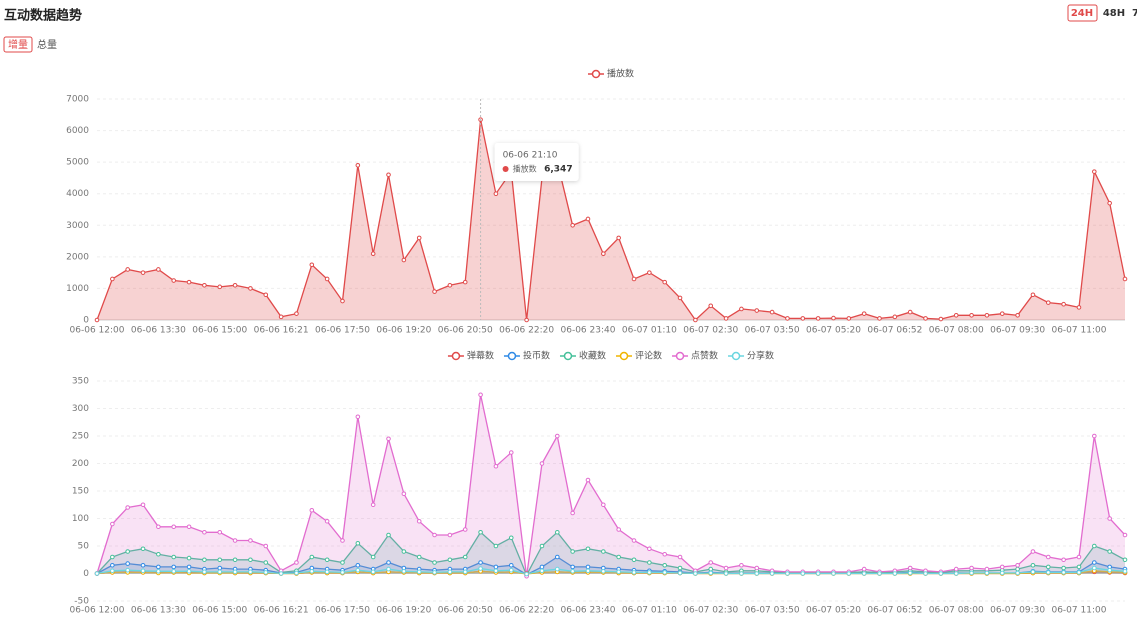 This screenshot has width=1137, height=625. I want to click on x-tick-label: 06-06 17:50, so click(342, 611).